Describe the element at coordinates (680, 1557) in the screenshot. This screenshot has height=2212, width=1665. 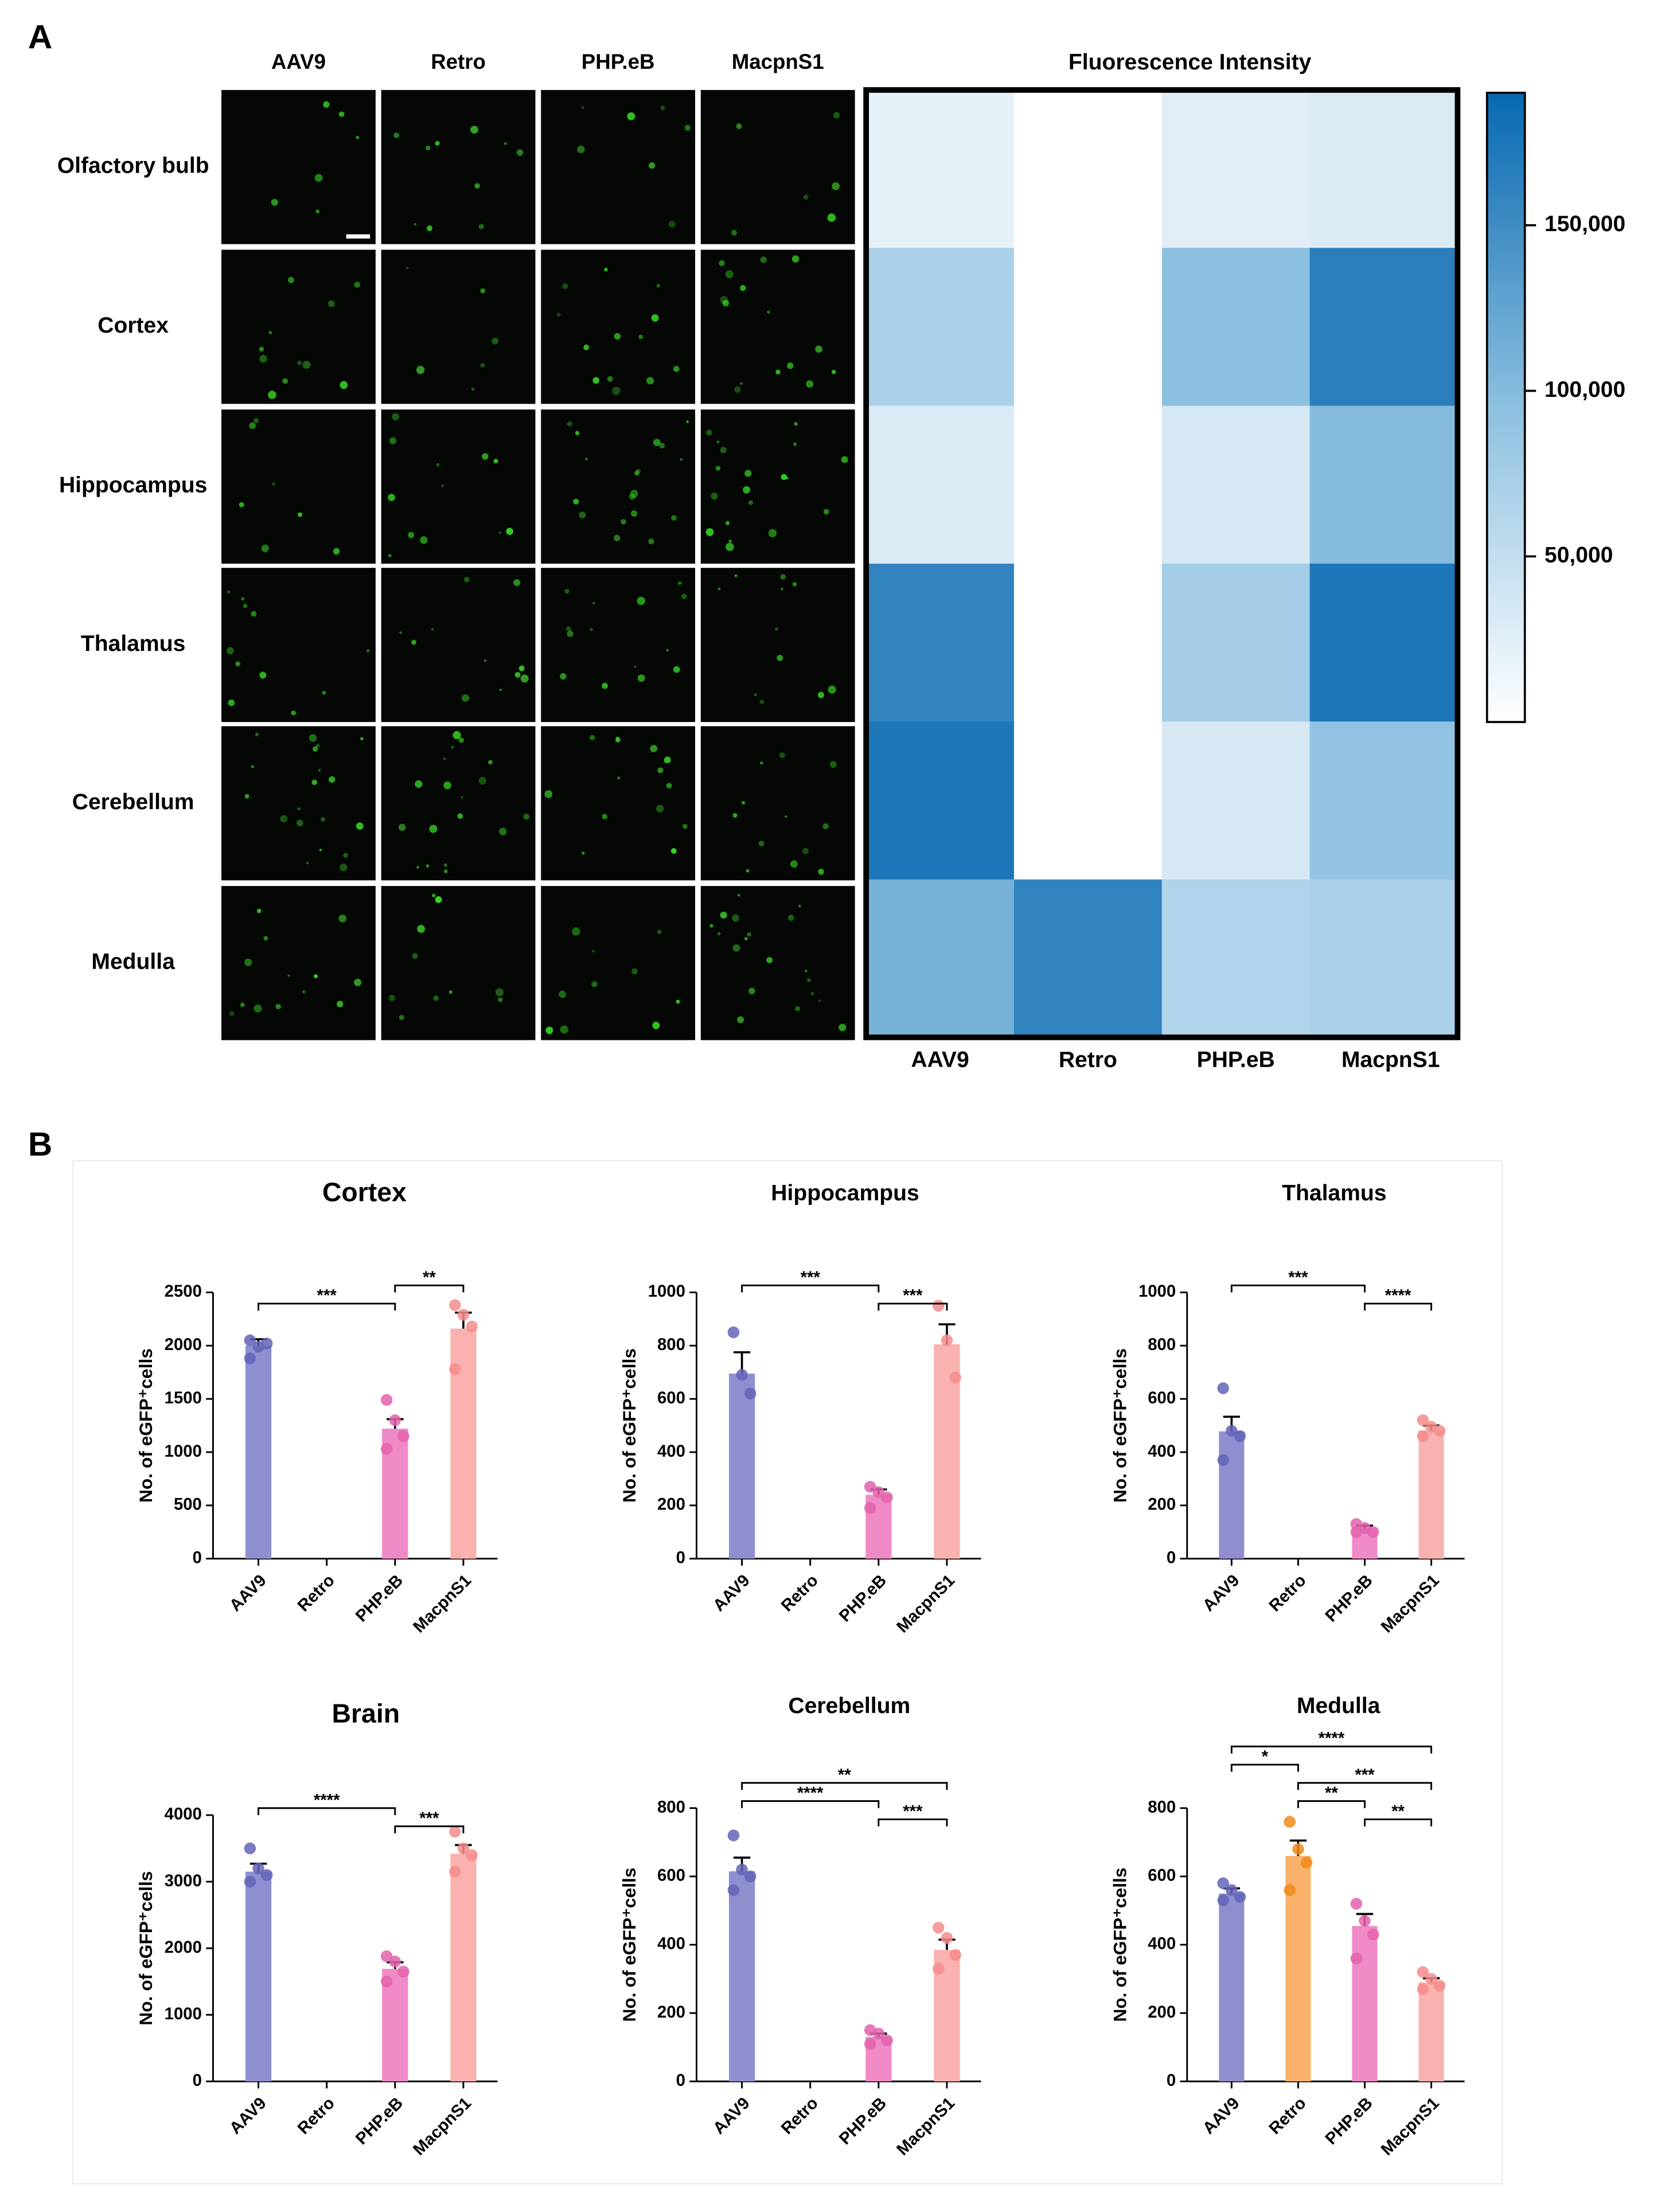
I see `y-tick-label: 0` at that location.